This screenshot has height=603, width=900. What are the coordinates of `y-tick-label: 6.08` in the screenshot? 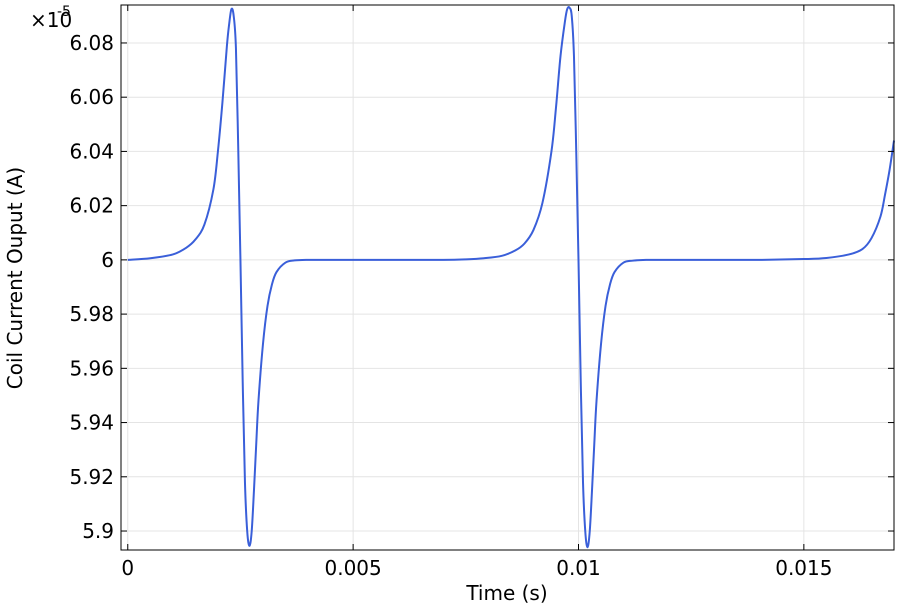 It's located at (91, 43).